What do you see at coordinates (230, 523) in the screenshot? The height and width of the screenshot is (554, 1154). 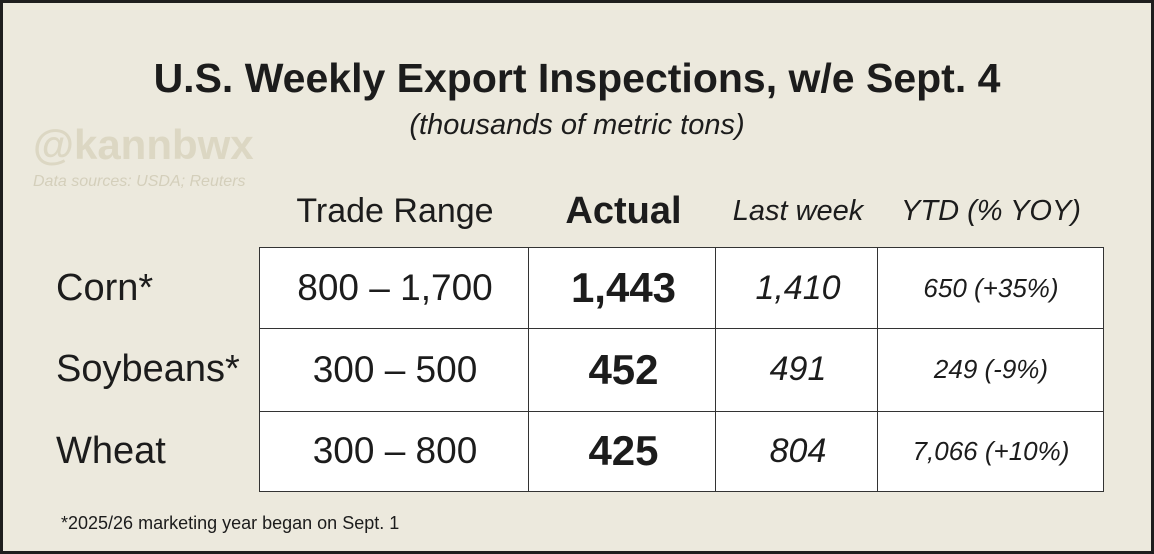 I see `footnote: *2025/26 marketing year began on Sept. 1` at bounding box center [230, 523].